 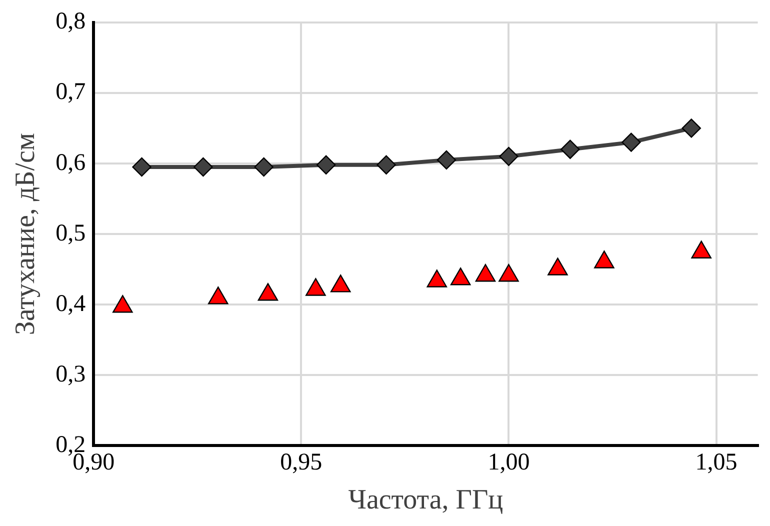 I want to click on y-tick-label: 0,3, so click(x=71, y=374).